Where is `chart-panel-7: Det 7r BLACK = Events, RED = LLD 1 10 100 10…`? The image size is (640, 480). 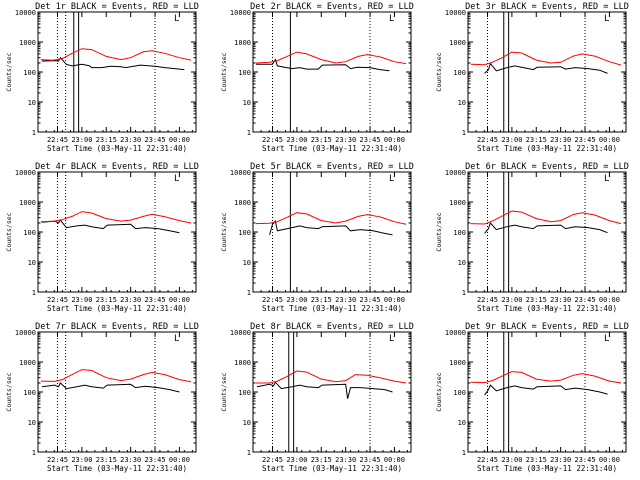 chart-panel-7: Det 7r BLACK = Events, RED = LLD 1 10 100 10… is located at coordinates (102, 397).